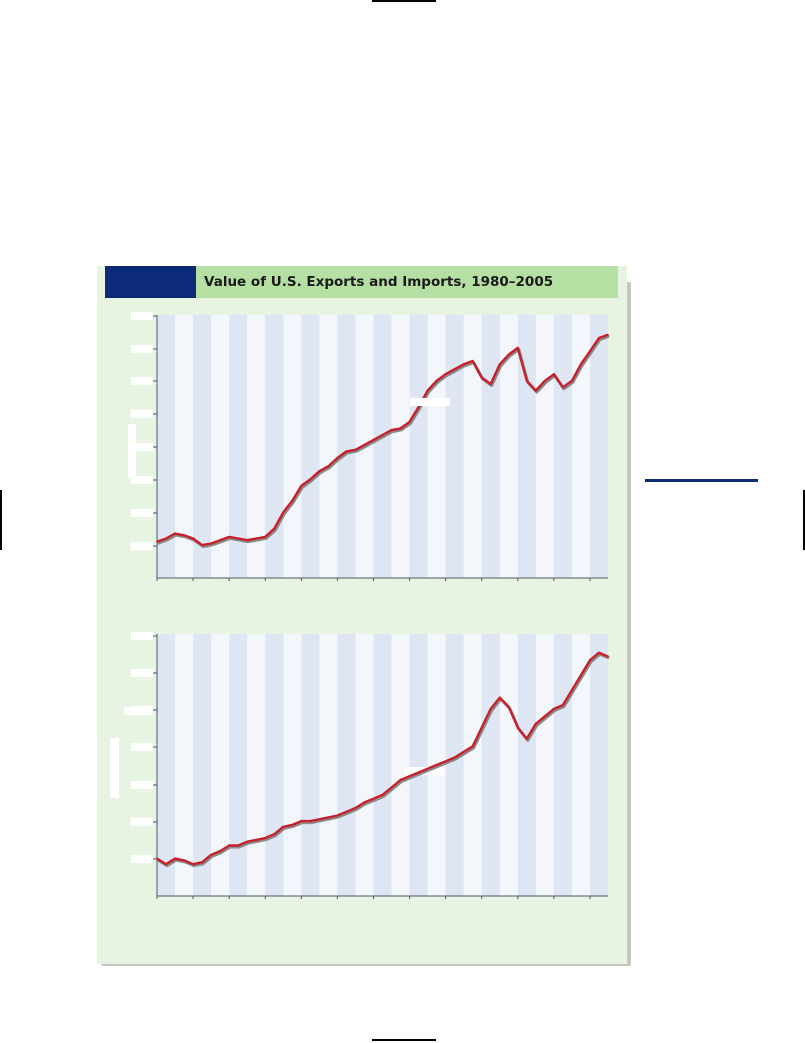 The height and width of the screenshot is (1043, 805). Describe the element at coordinates (404, 1) in the screenshot. I see `top-rule` at that location.